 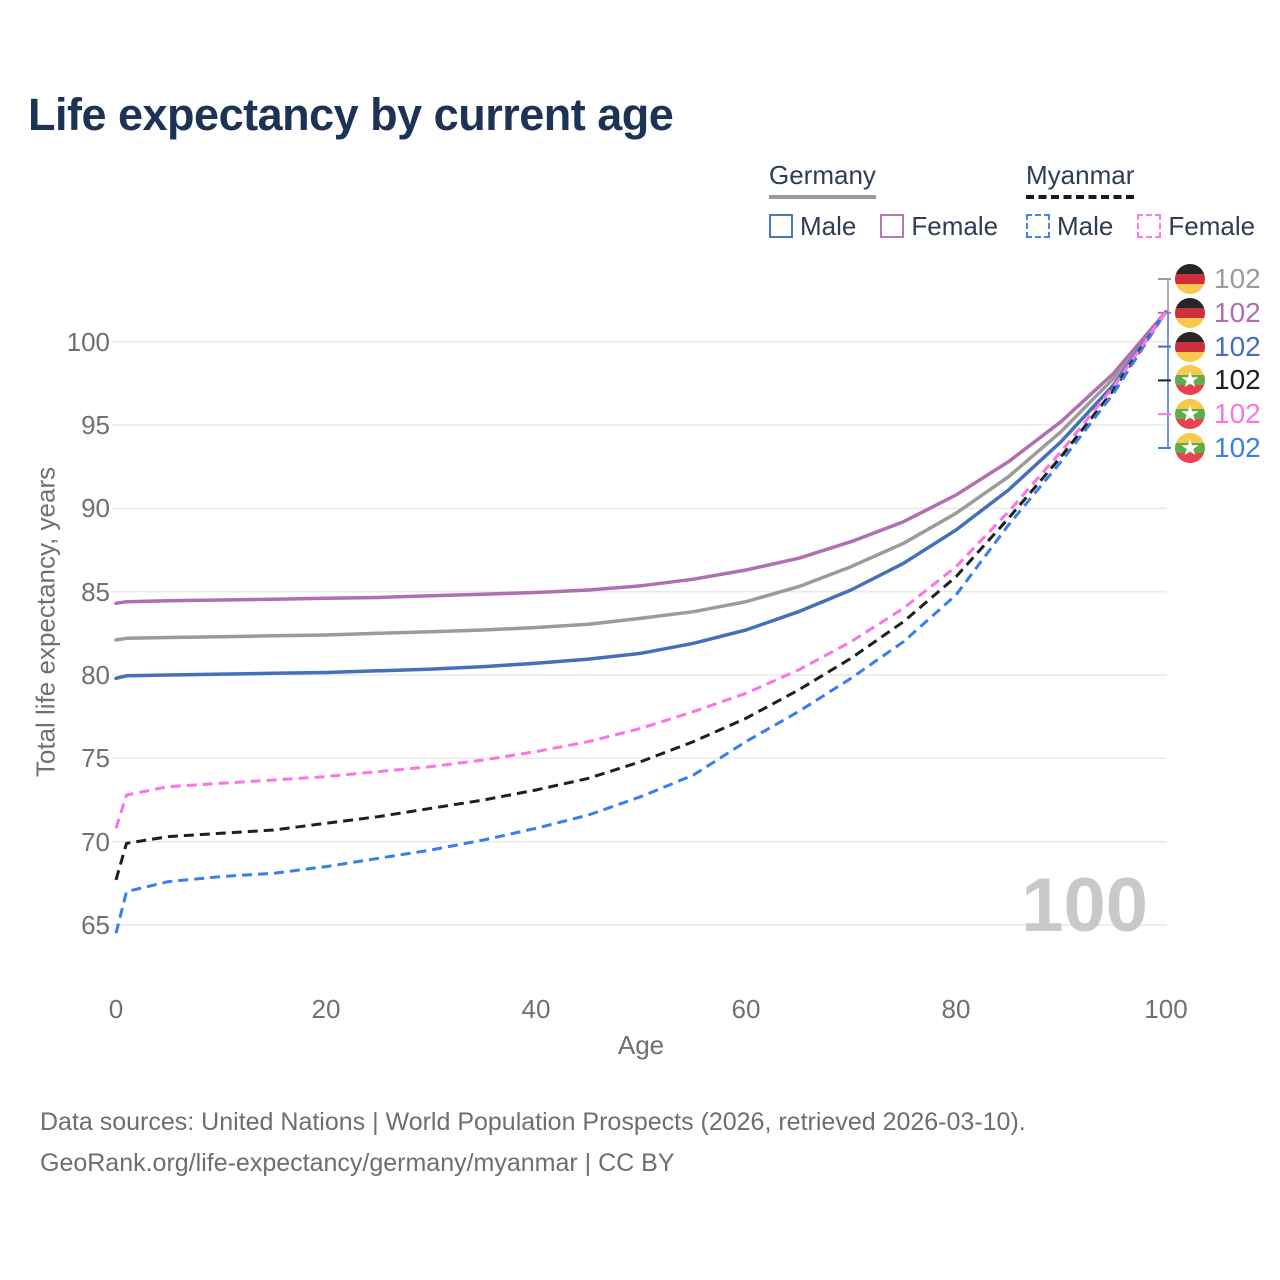 I want to click on legend-item-germany-female: Female, so click(x=939, y=226).